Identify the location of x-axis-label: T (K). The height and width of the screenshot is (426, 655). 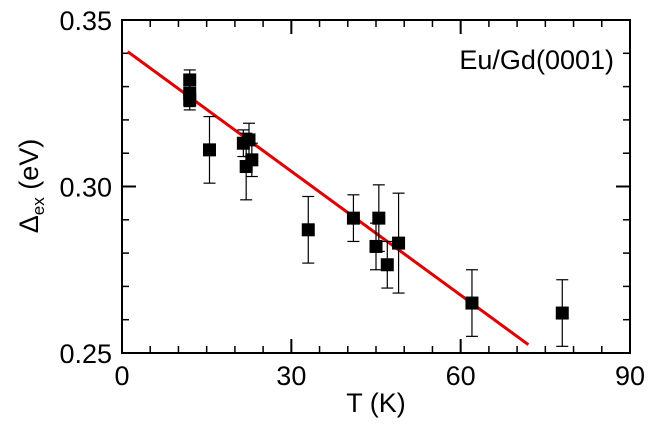
(376, 403).